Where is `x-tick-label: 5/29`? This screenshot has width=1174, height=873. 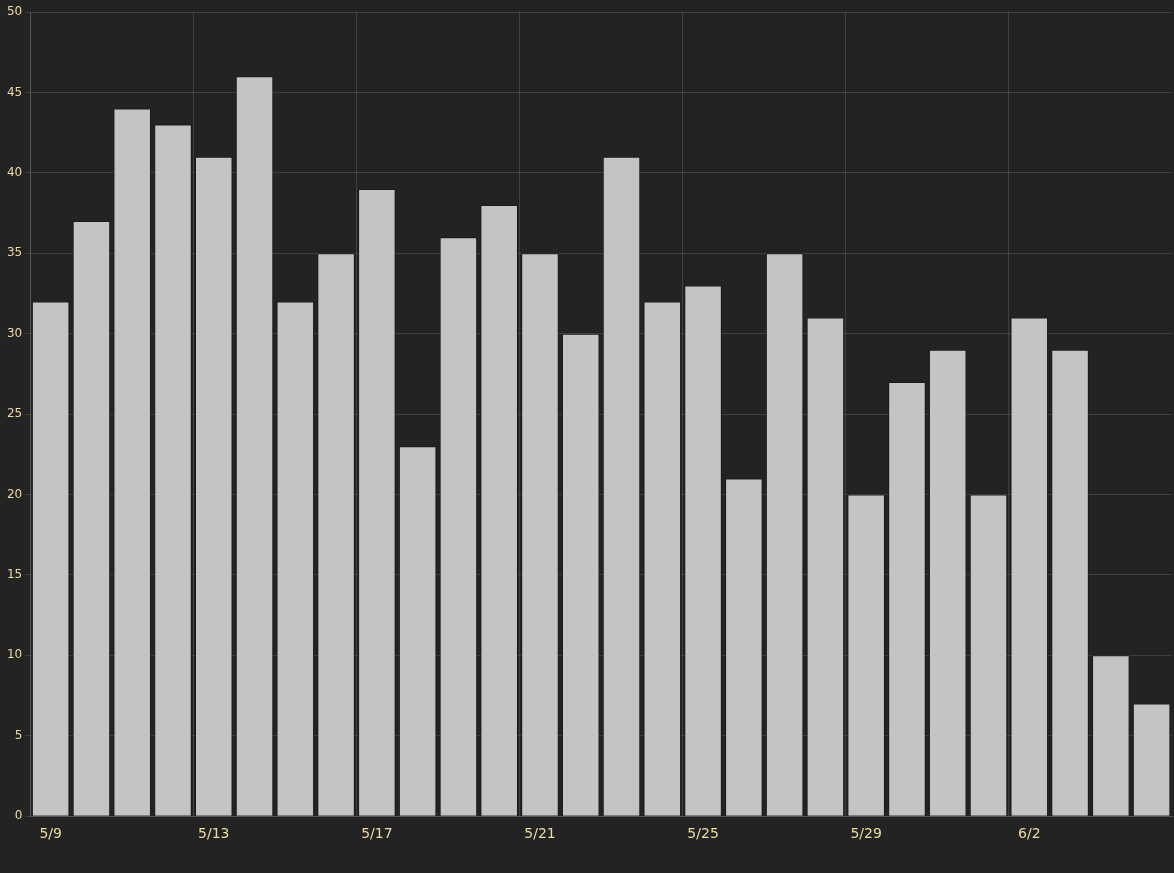 x-tick-label: 5/29 is located at coordinates (866, 833).